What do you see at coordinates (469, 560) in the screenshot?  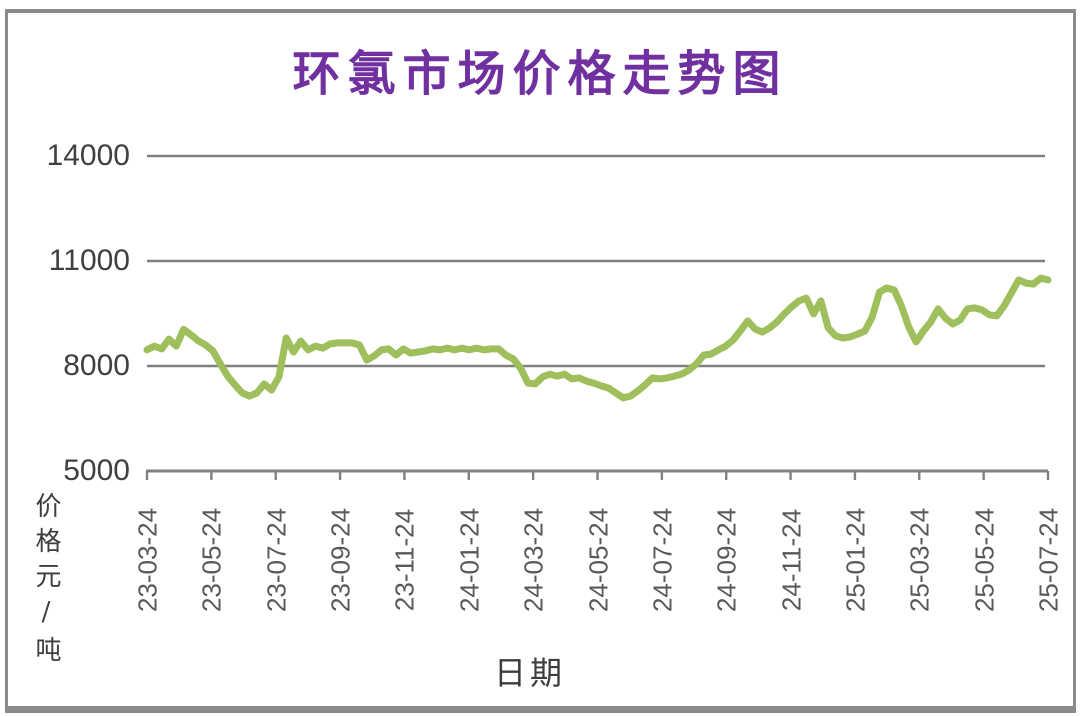 I see `x-tick-label: 24-01-24` at bounding box center [469, 560].